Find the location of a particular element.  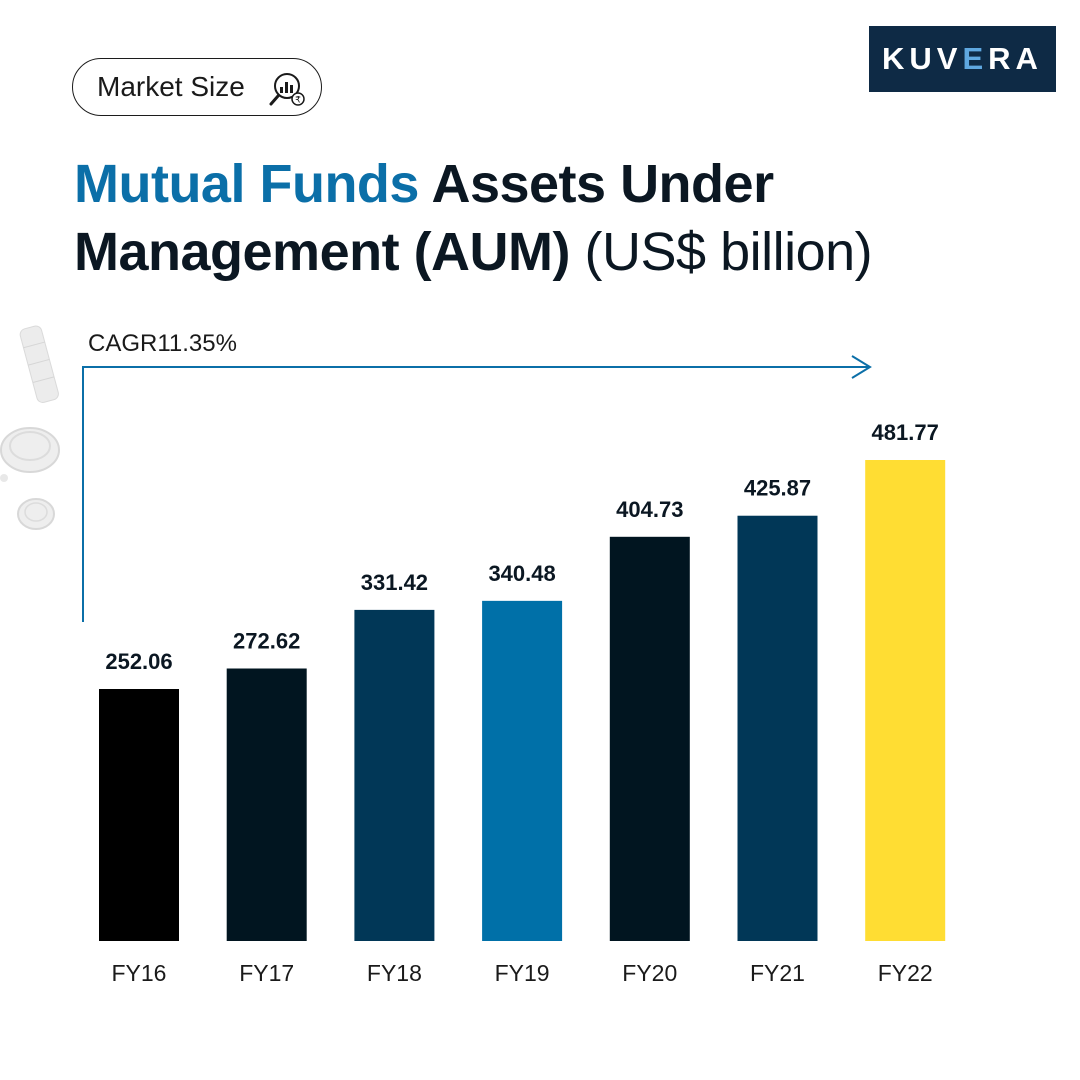

value-label-fy19: 340.48 is located at coordinates (521, 573).